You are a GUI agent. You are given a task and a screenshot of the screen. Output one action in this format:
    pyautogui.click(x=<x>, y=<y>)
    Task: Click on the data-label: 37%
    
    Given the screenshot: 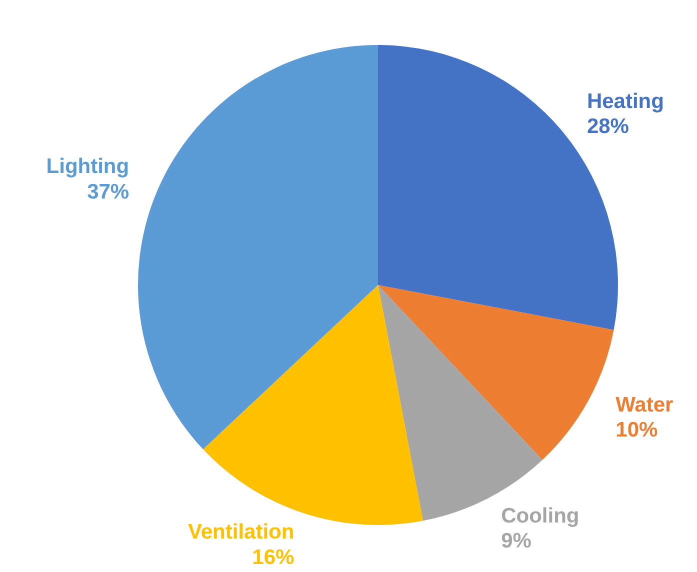 What is the action you would take?
    pyautogui.click(x=108, y=192)
    